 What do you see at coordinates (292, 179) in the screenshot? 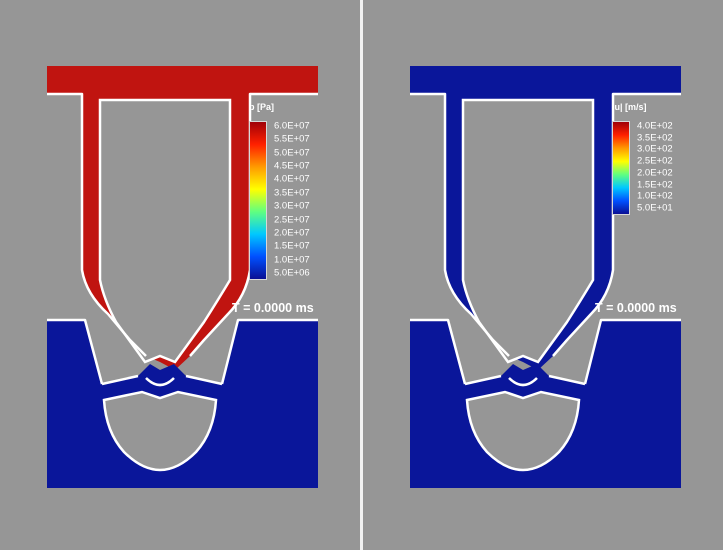
I see `colorbar-tick-label: 4.0E+07` at bounding box center [292, 179].